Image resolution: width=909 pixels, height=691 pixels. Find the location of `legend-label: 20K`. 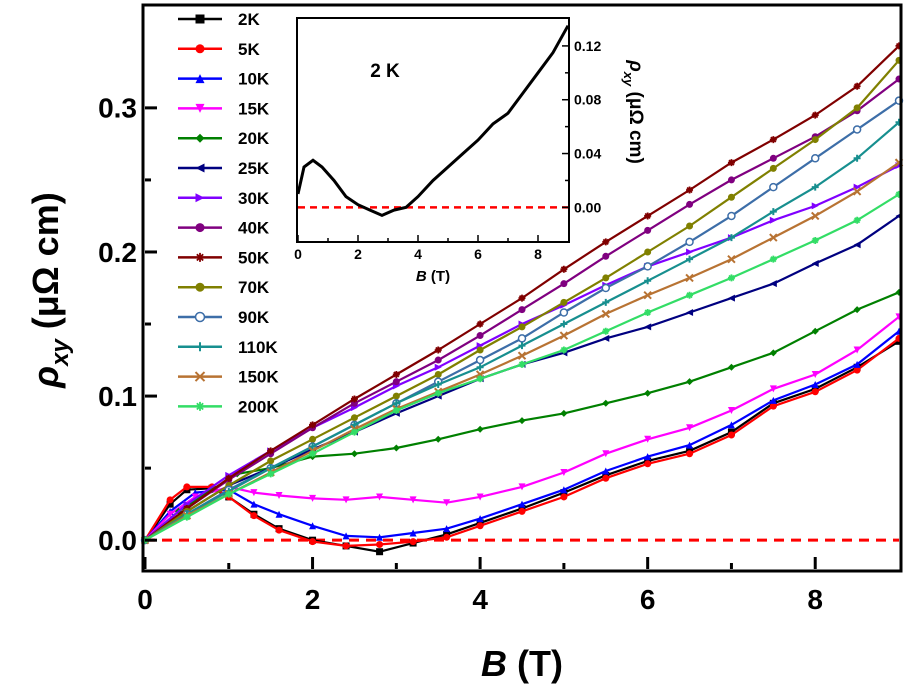

legend-label: 20K is located at coordinates (254, 138).